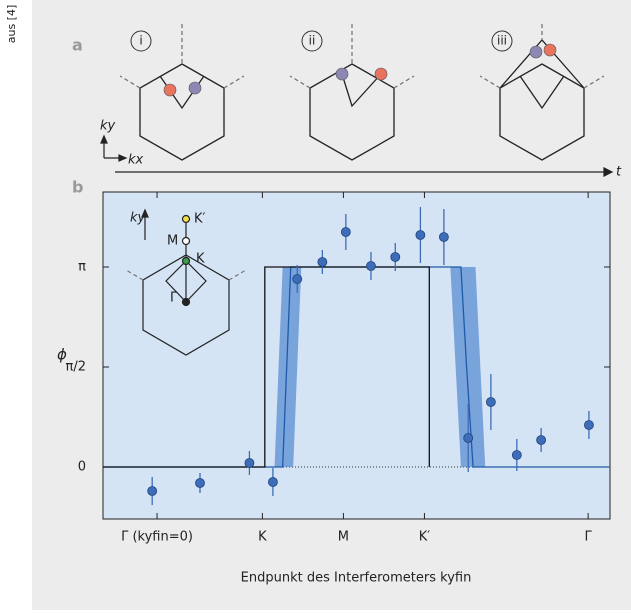 The image size is (631, 614). What do you see at coordinates (174, 298) in the screenshot?
I see `inset-label: Γ` at bounding box center [174, 298].